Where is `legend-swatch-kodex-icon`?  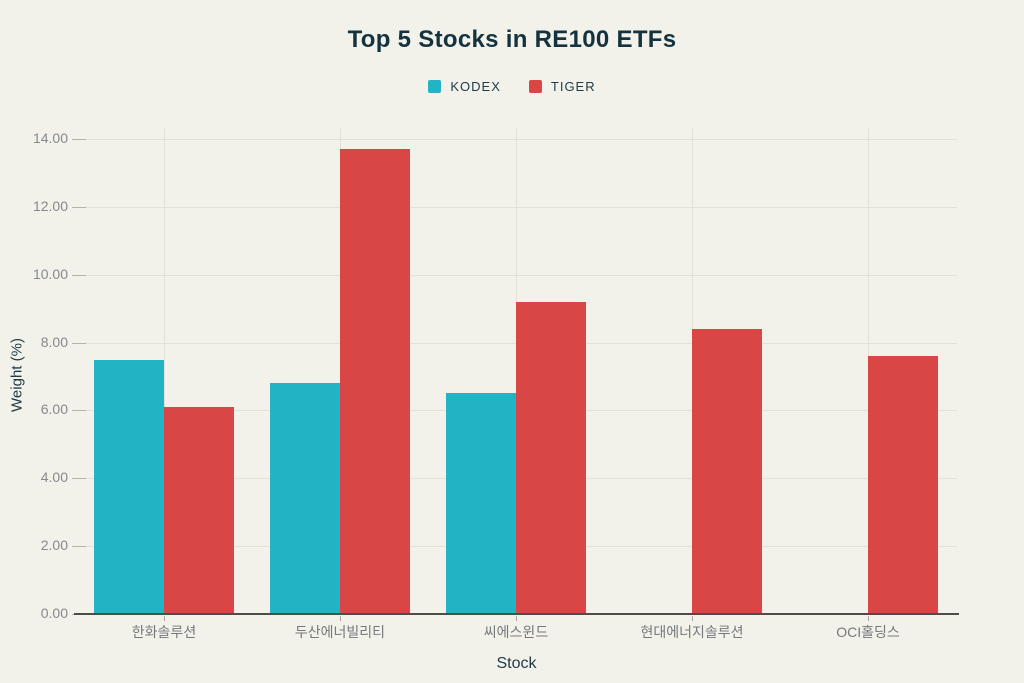 legend-swatch-kodex-icon is located at coordinates (435, 86).